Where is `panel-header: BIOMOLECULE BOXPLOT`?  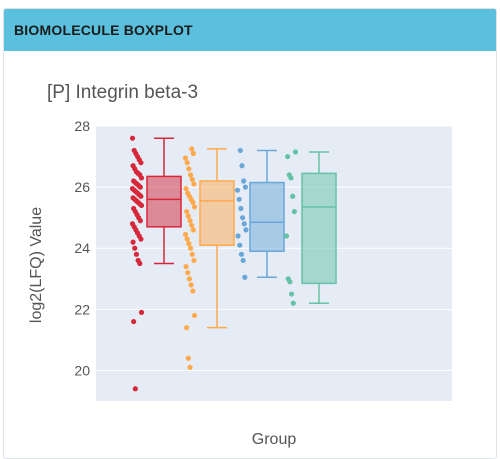
panel-header: BIOMOLECULE BOXPLOT is located at coordinates (250, 30).